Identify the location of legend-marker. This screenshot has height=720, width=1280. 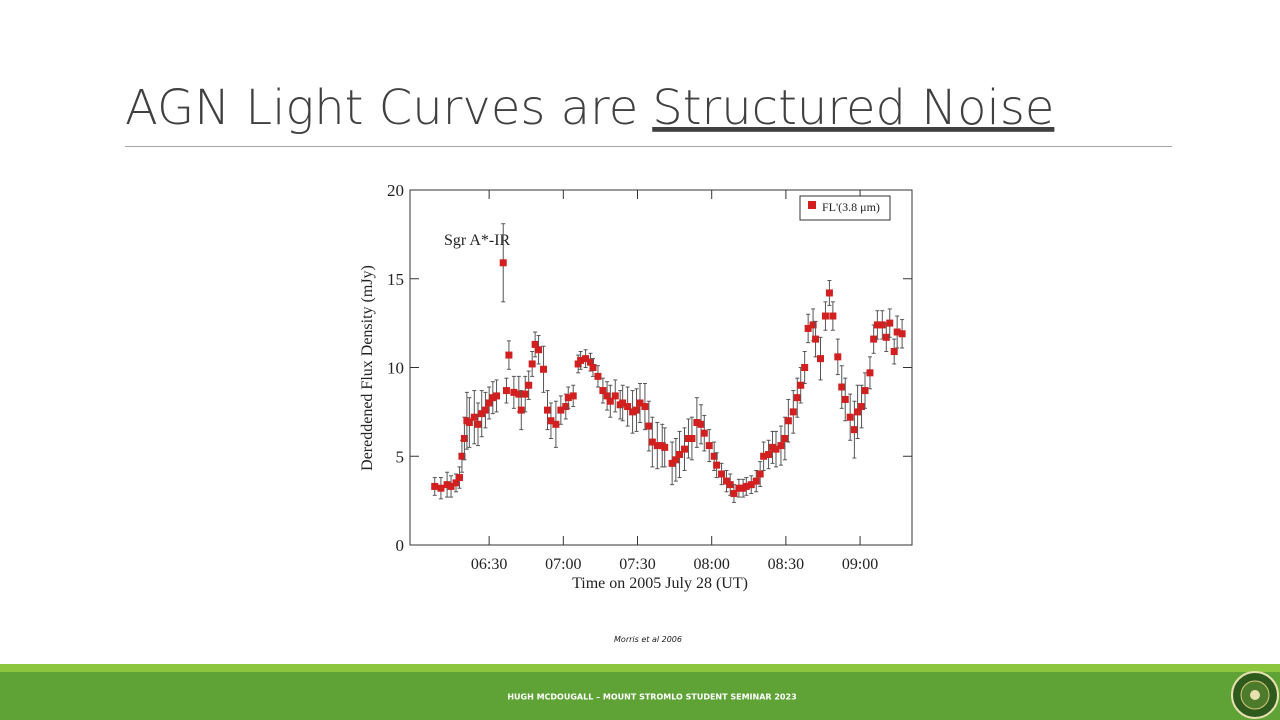
(812, 205).